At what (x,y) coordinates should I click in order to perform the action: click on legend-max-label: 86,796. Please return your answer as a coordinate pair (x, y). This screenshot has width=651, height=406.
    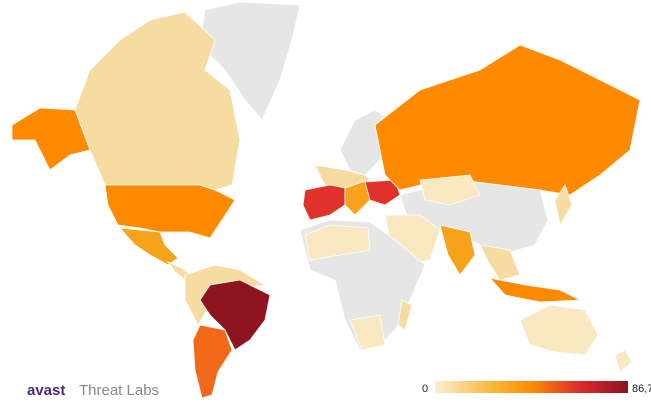
    Looking at the image, I should click on (641, 389).